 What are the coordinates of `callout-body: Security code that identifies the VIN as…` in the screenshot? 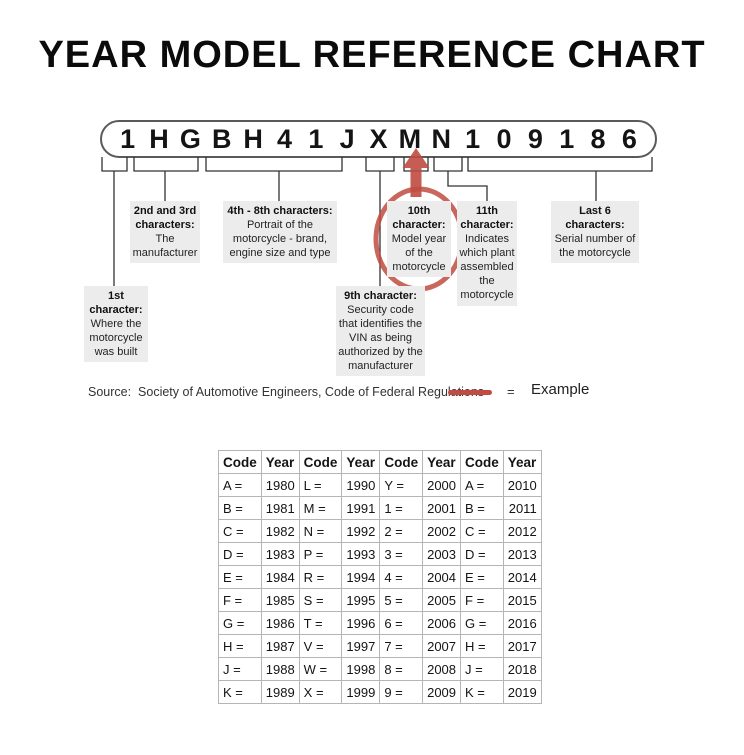 It's located at (380, 338).